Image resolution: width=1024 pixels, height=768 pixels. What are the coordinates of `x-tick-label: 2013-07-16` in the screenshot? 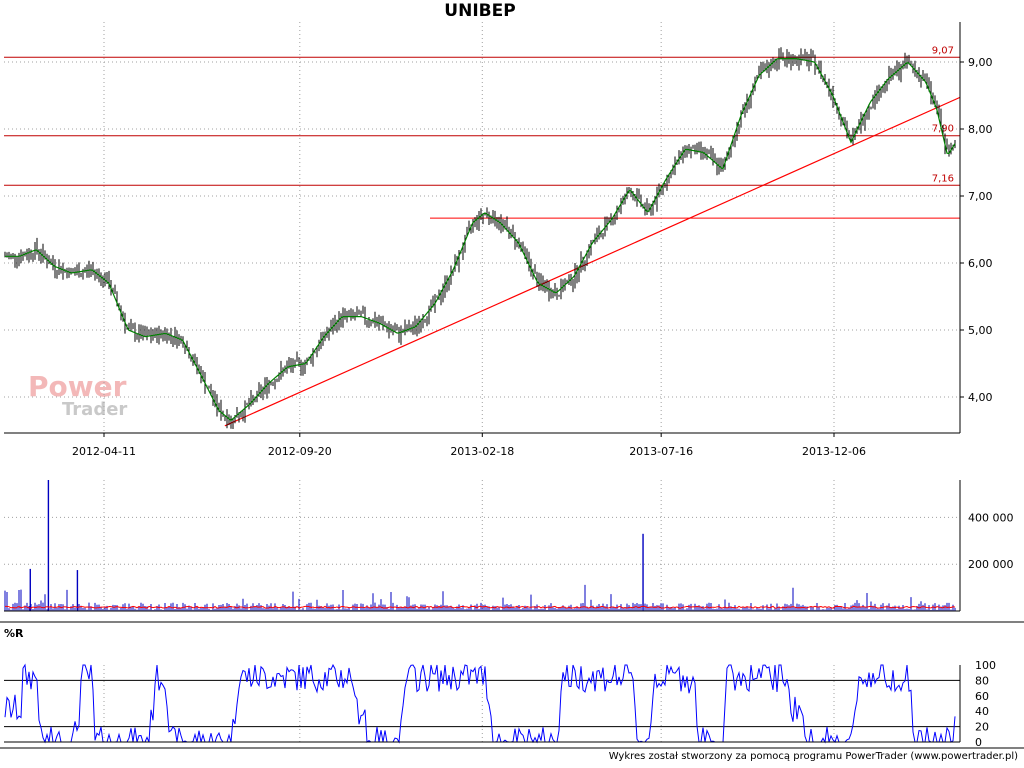 It's located at (661, 451).